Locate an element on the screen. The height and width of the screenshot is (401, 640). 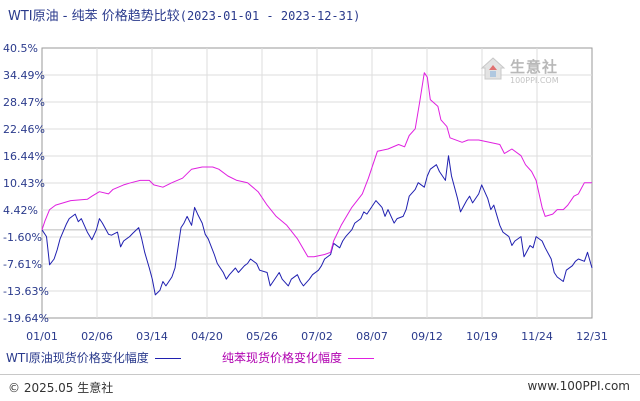
x-tick-label: 02/06 is located at coordinates (97, 336).